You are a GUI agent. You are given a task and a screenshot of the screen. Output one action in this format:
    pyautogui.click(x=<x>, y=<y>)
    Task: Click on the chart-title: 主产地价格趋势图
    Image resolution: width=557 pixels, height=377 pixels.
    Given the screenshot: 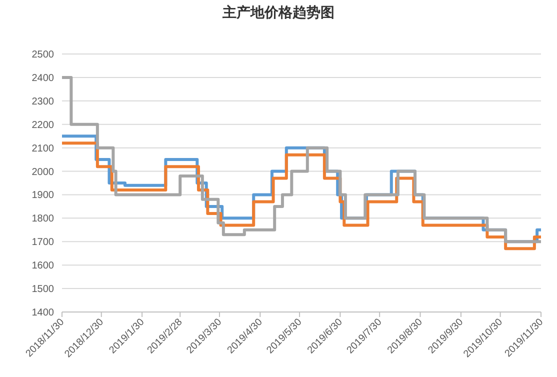 What is the action you would take?
    pyautogui.click(x=278, y=12)
    